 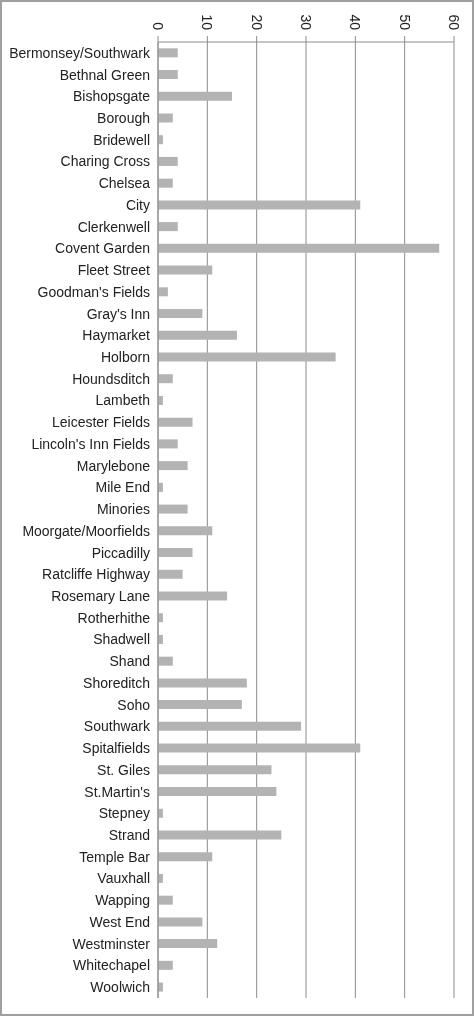 I want to click on y-tick-label: Gray's Inn, so click(x=118, y=313).